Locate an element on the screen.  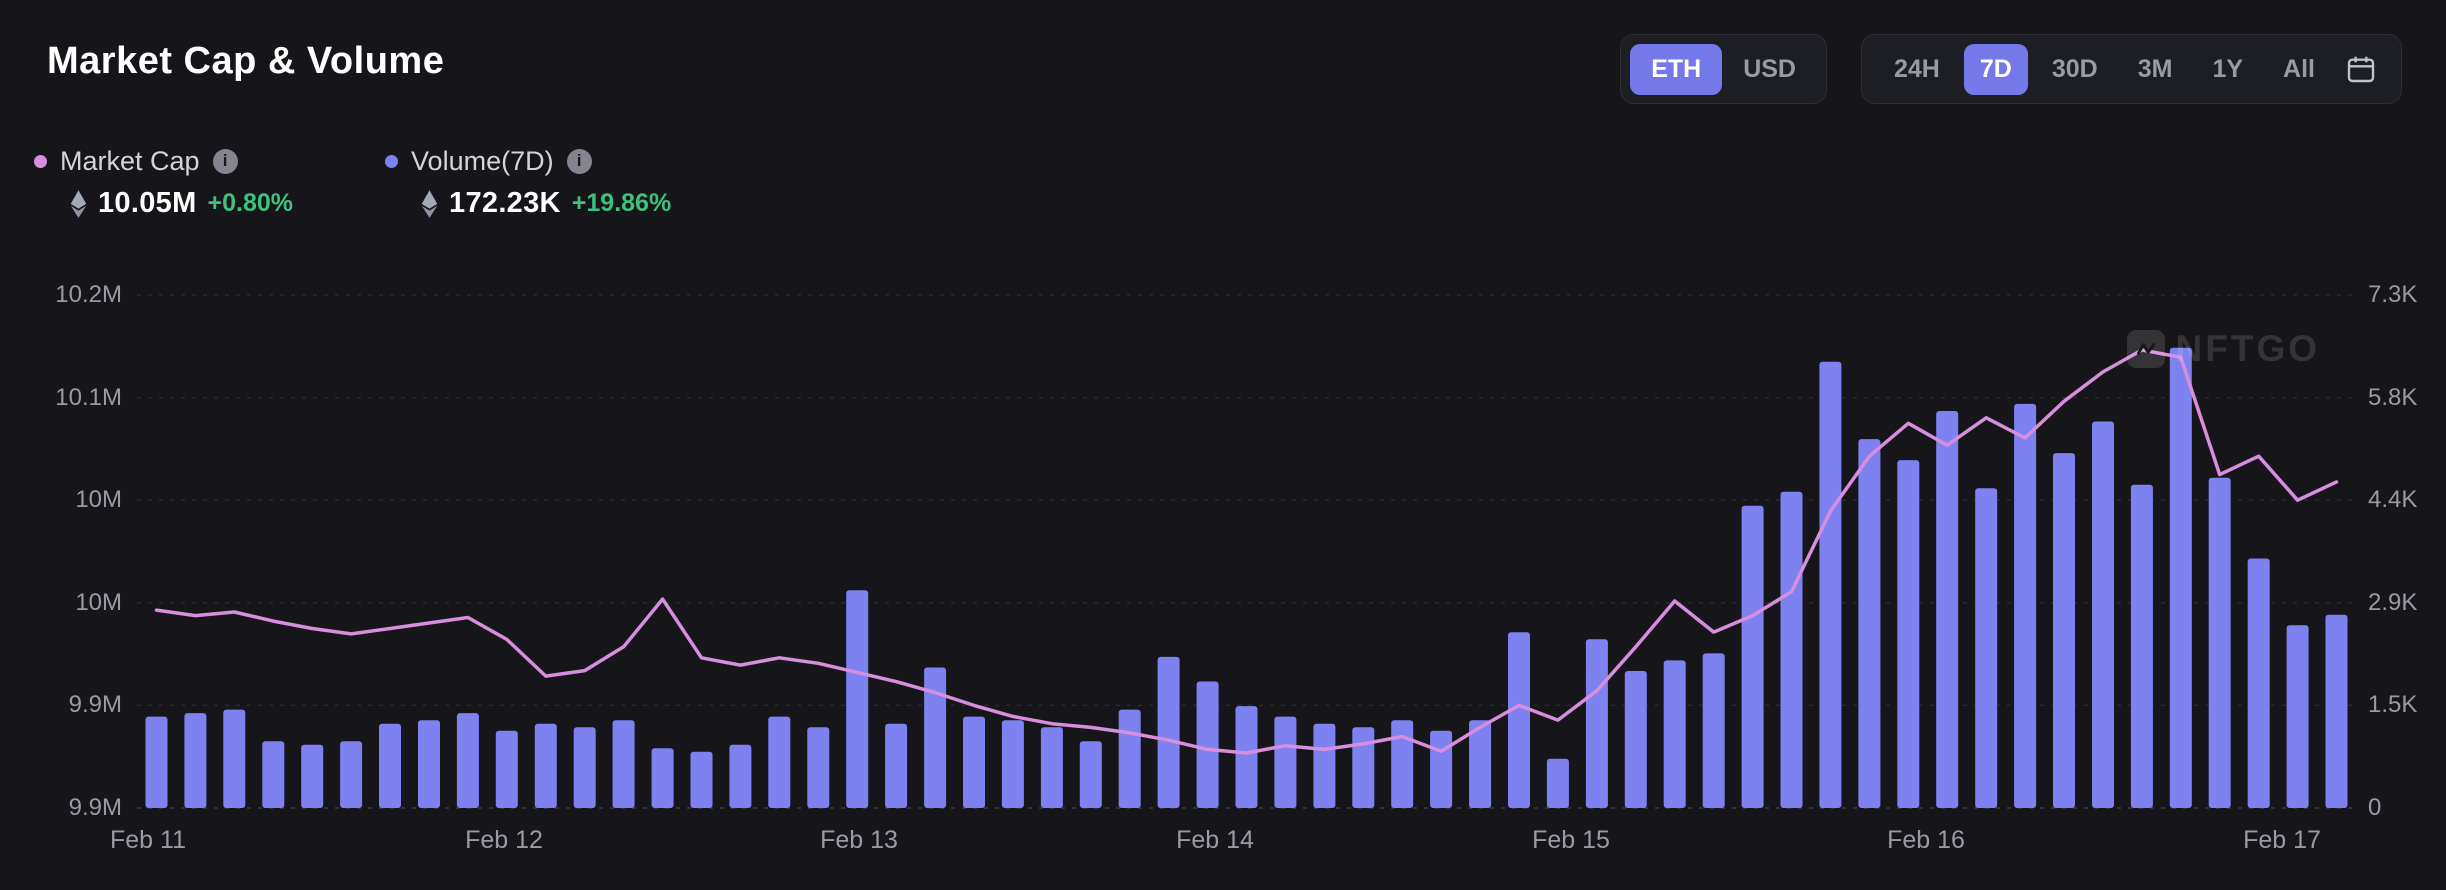
calendar-icon is located at coordinates (2361, 69).